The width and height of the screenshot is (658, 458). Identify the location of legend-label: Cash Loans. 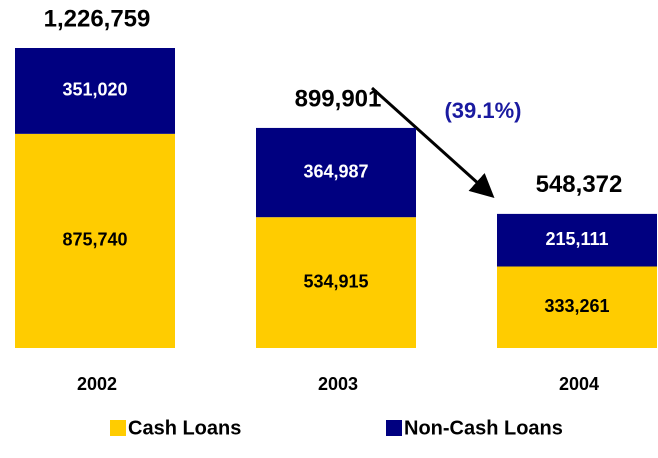
(184, 428).